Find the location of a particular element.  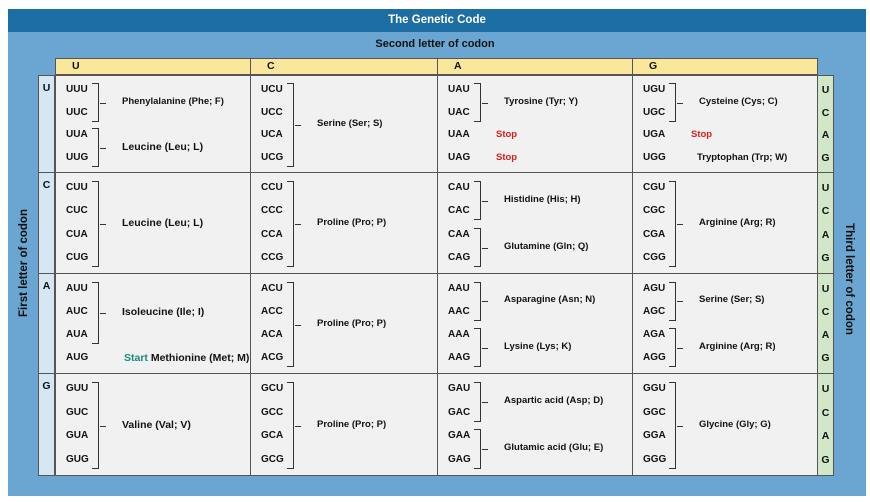

codon-aua: AUA is located at coordinates (77, 335).